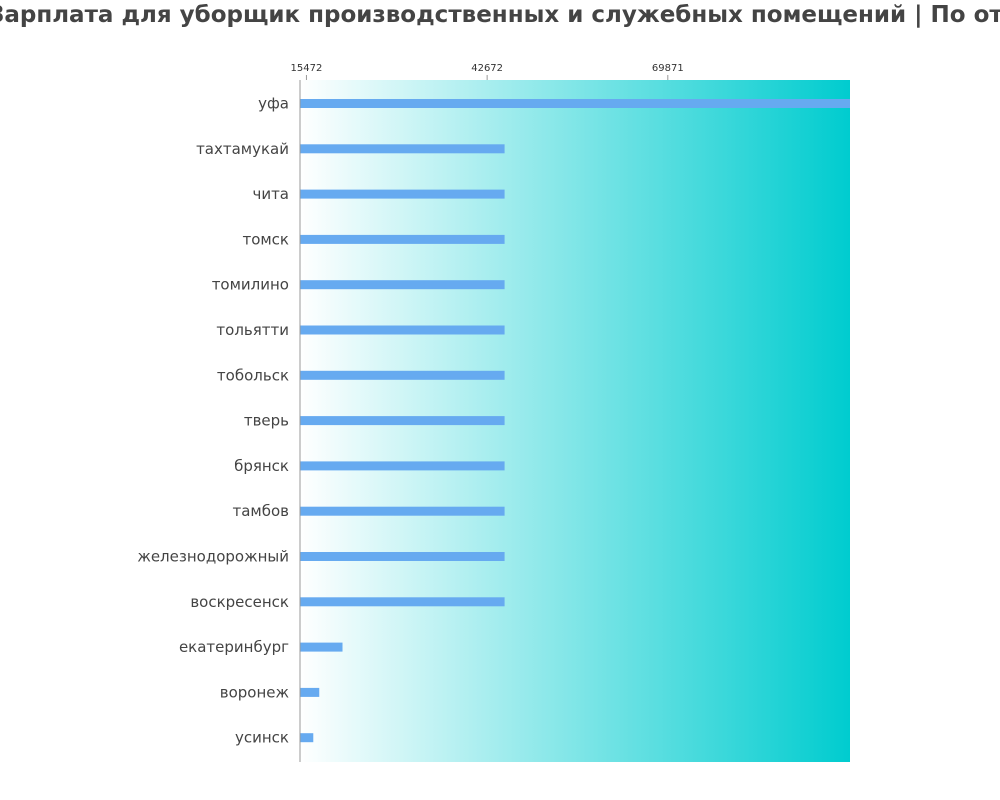 The image size is (1000, 800). Describe the element at coordinates (234, 647) in the screenshot. I see `category-label: екатеринбург` at that location.